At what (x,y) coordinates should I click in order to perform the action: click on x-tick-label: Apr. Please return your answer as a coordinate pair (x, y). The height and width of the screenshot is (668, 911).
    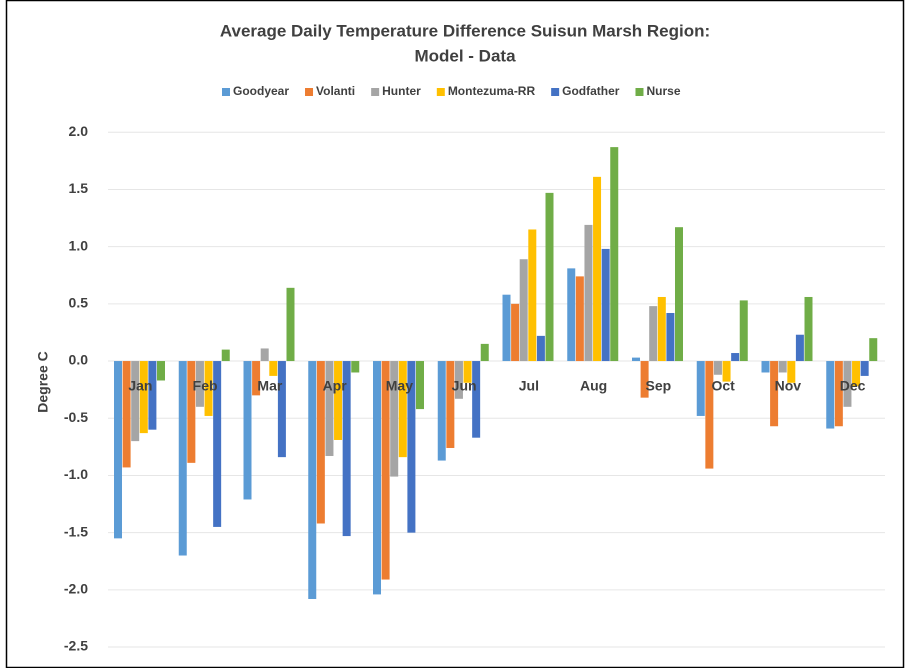
    Looking at the image, I should click on (335, 386).